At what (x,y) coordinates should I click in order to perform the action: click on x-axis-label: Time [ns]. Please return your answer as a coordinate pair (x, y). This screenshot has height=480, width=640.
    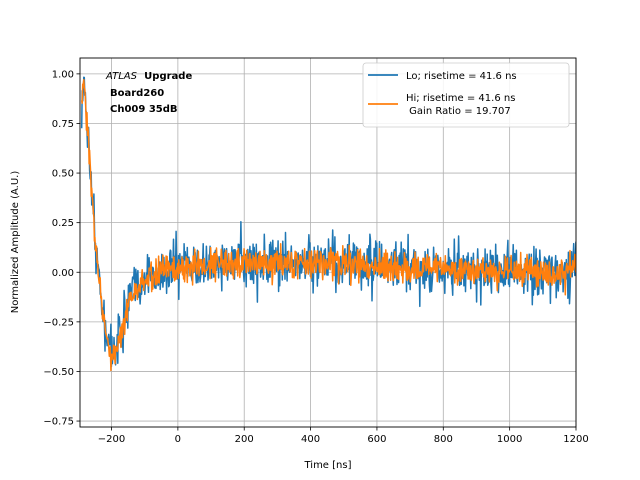
    Looking at the image, I should click on (327, 465).